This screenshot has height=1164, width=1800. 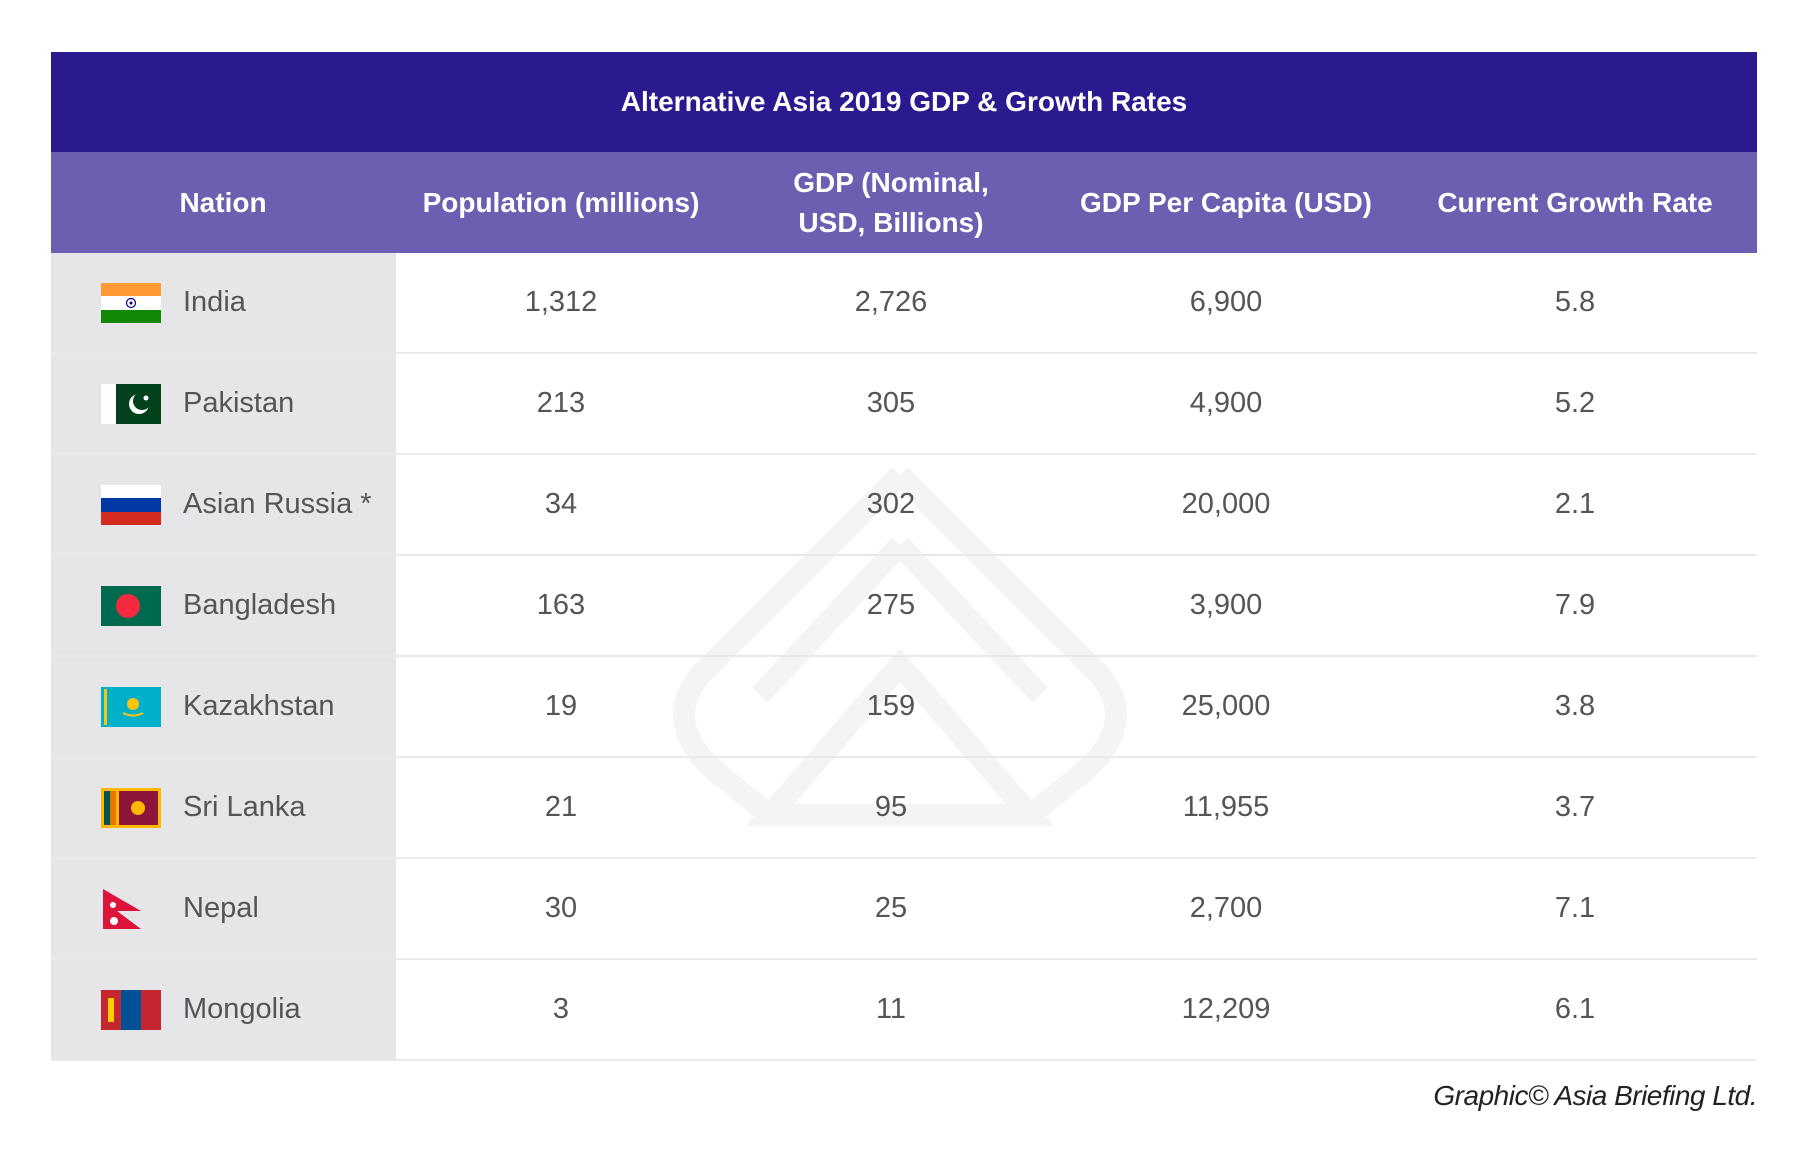 I want to click on growth-cell: 2.1, so click(x=1575, y=504).